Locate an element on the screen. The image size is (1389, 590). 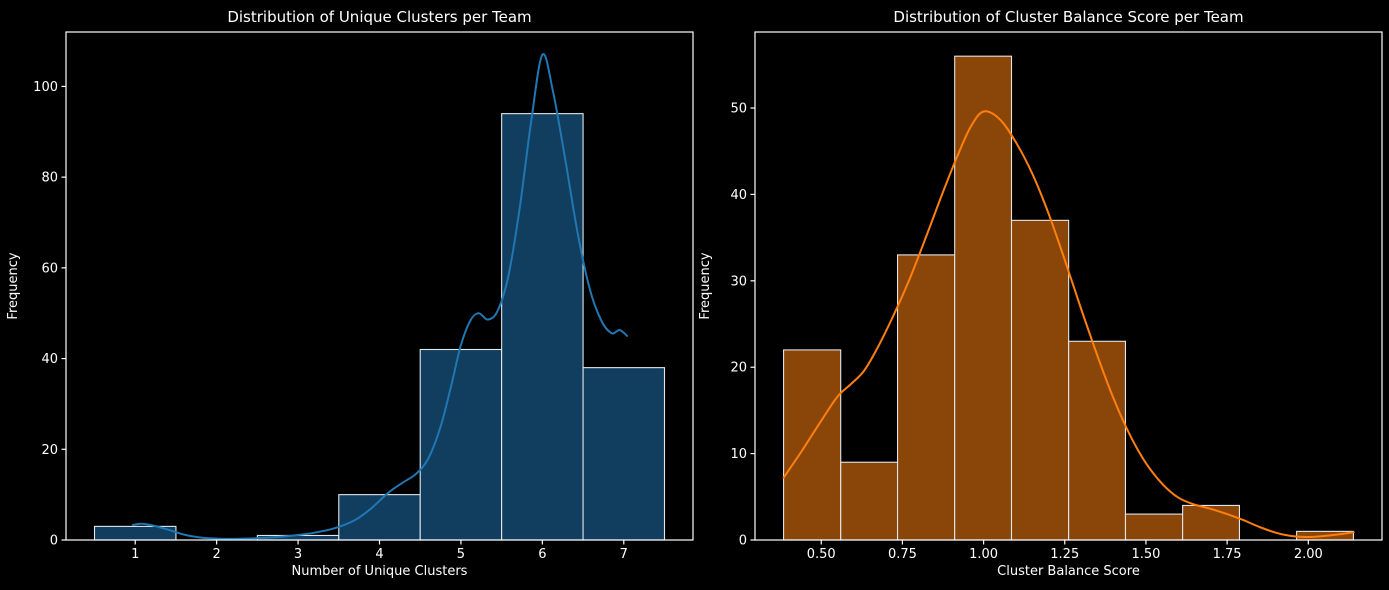
x-tick-label: 0.75 is located at coordinates (902, 554).